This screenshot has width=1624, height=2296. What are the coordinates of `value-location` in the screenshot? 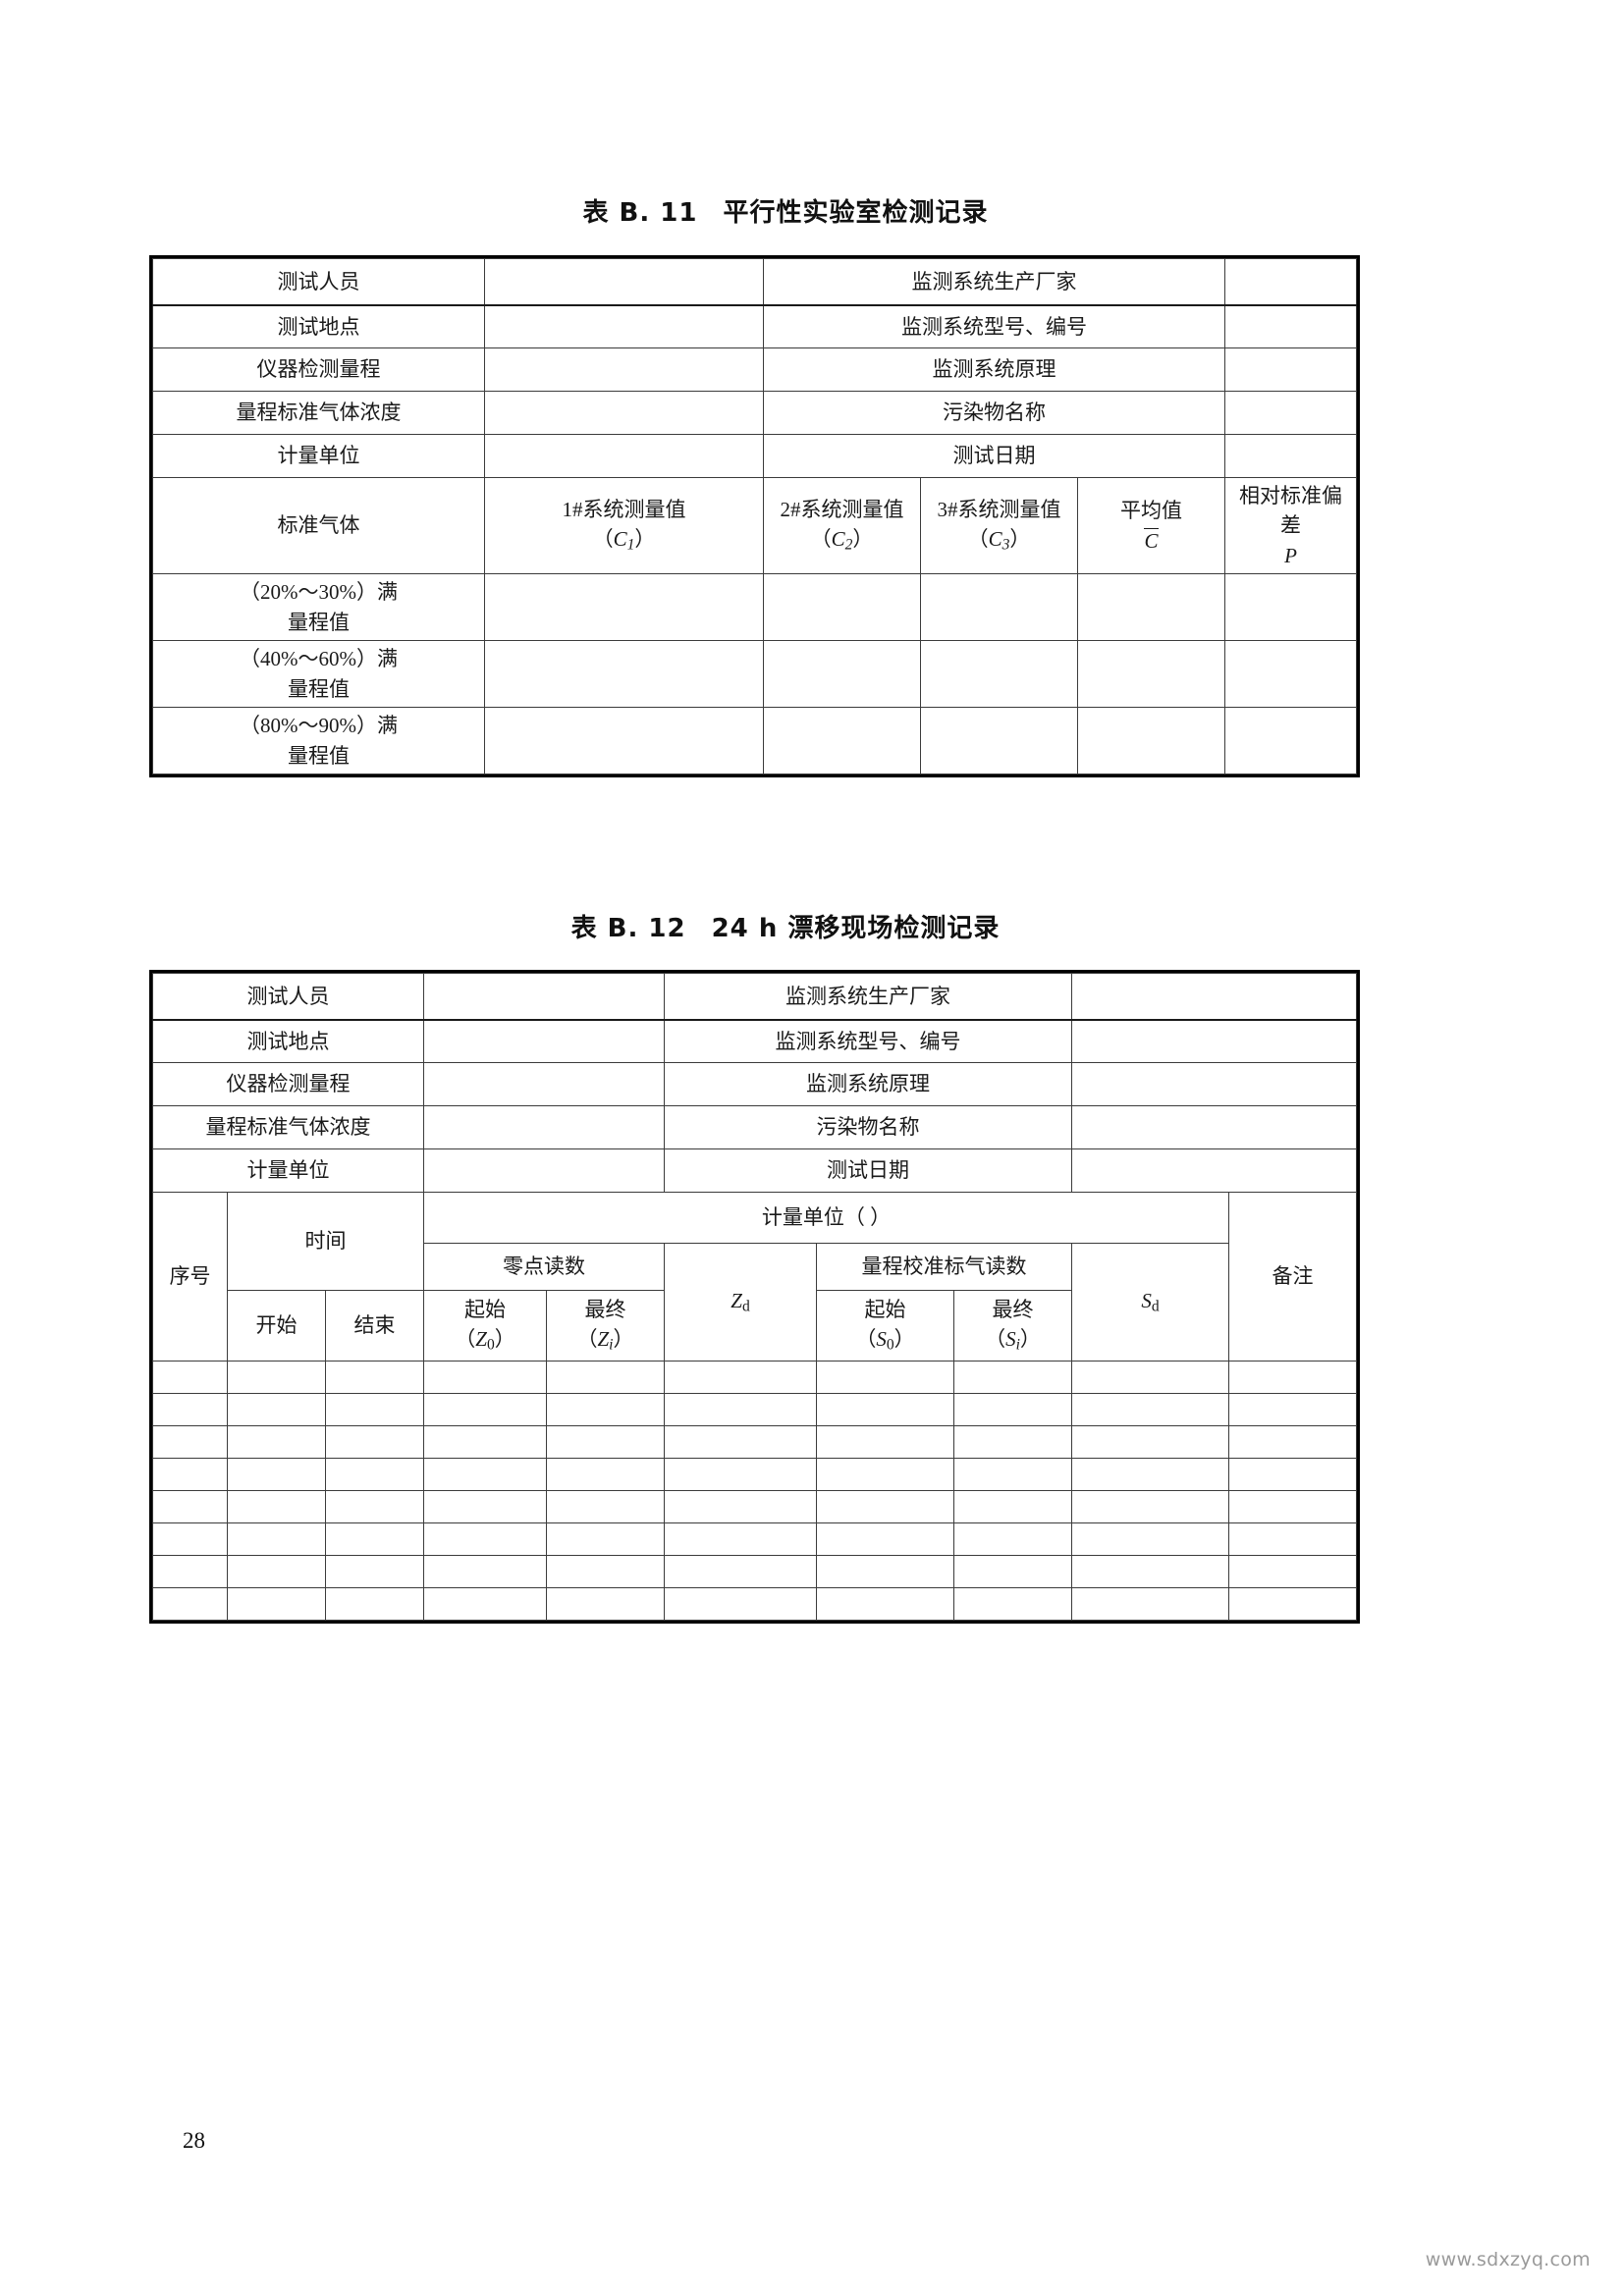 It's located at (624, 326).